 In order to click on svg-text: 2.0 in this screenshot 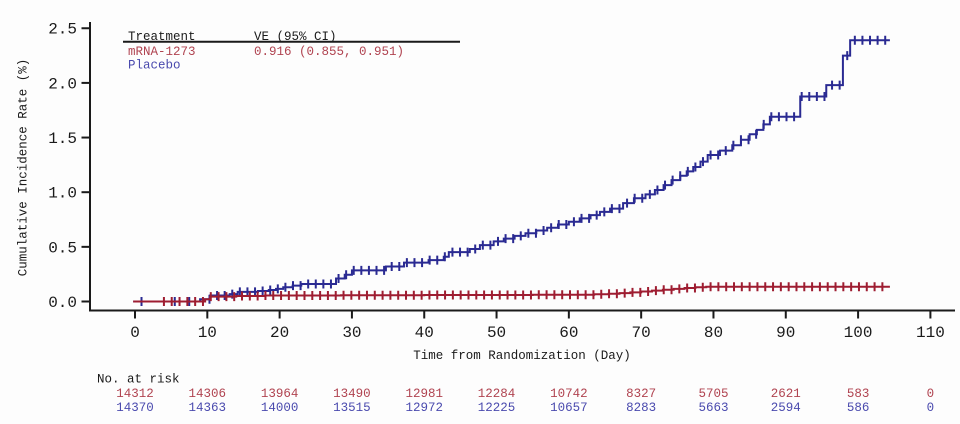, I will do `click(62, 84)`.